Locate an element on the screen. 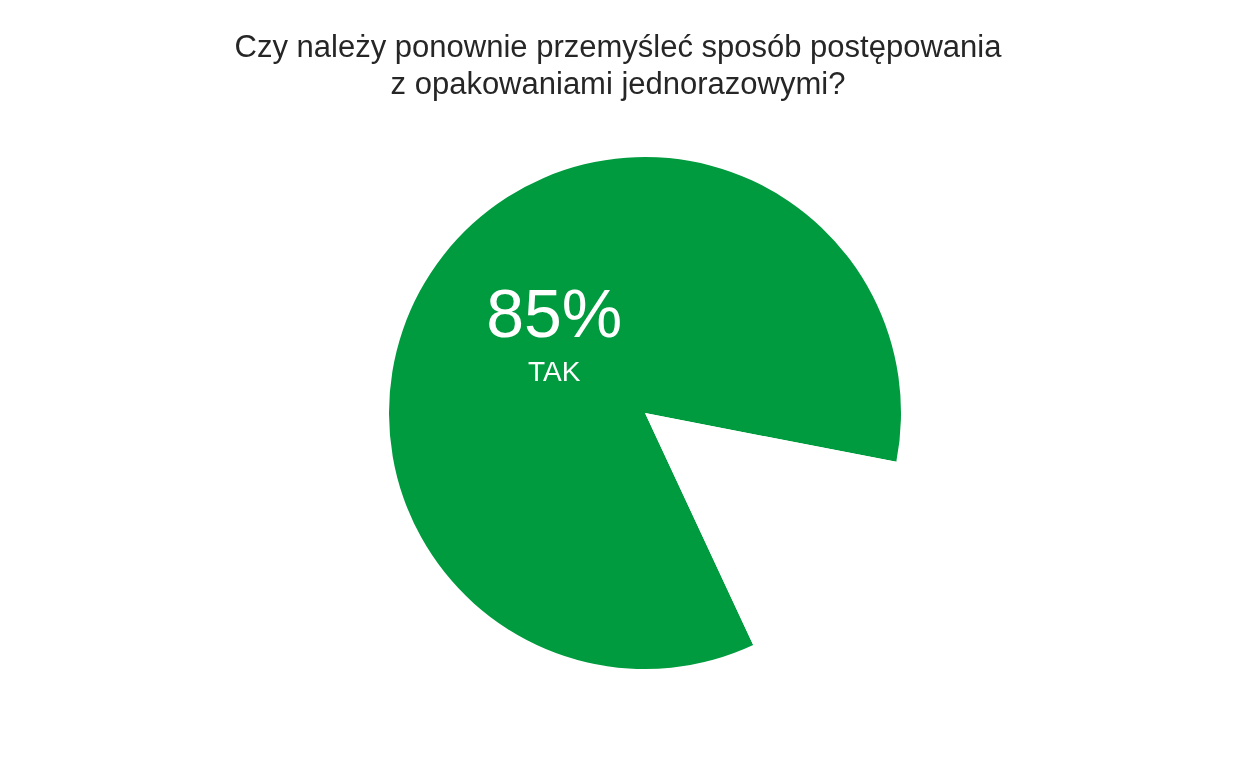 The height and width of the screenshot is (775, 1236). data-label: 85% is located at coordinates (554, 313).